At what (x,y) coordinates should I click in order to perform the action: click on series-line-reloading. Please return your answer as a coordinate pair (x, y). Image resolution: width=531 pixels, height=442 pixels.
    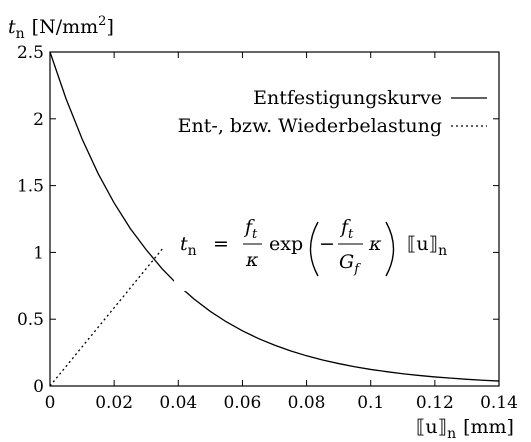
    Looking at the image, I should click on (107, 316).